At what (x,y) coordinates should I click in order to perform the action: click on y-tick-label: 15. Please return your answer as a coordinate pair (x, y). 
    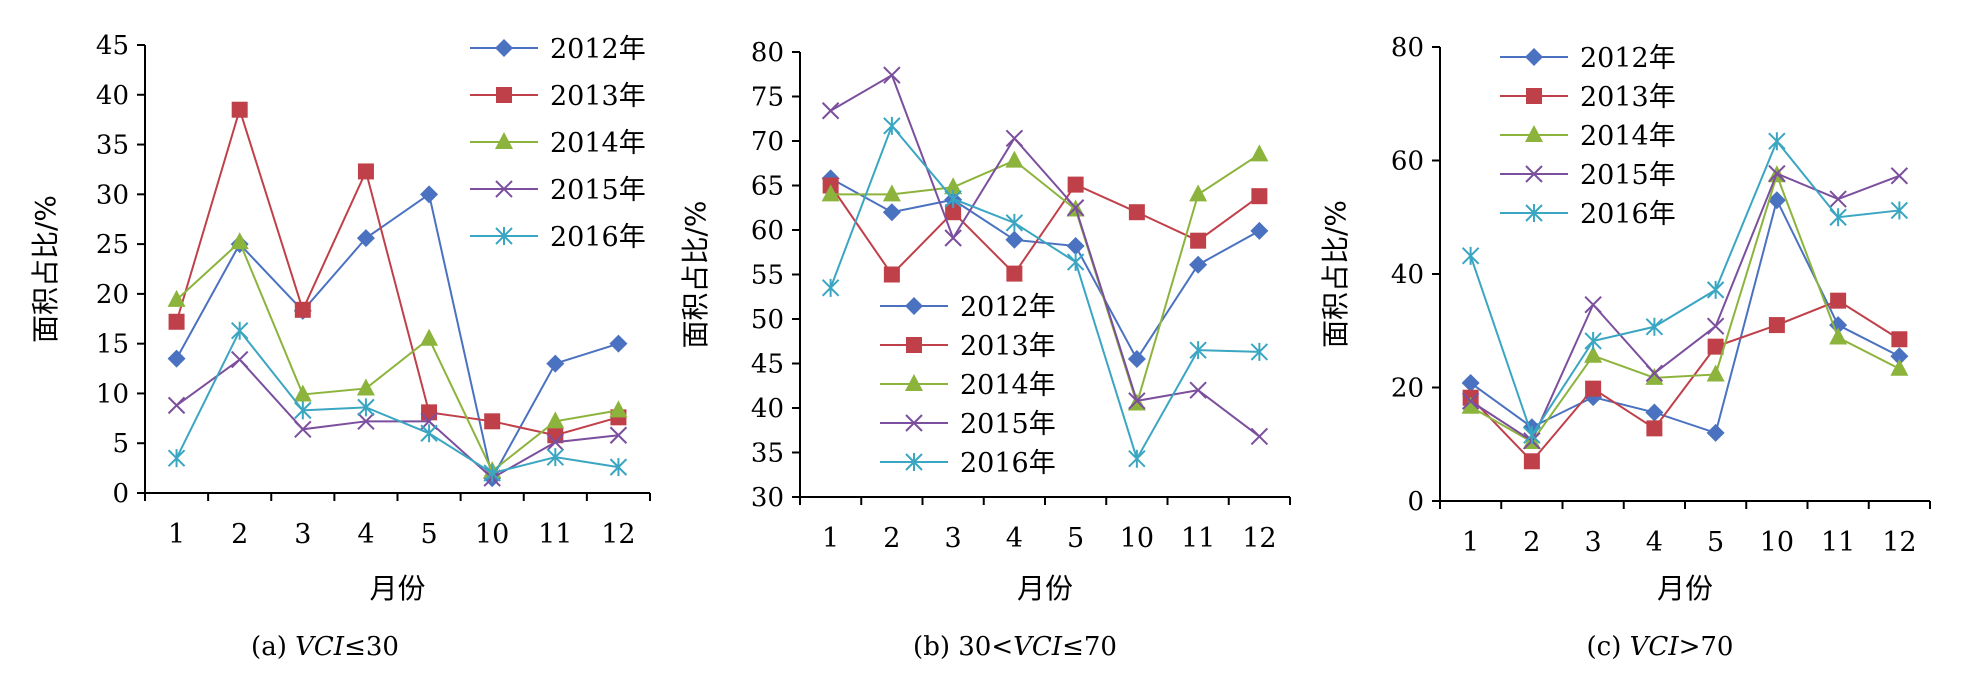
    Looking at the image, I should click on (112, 345).